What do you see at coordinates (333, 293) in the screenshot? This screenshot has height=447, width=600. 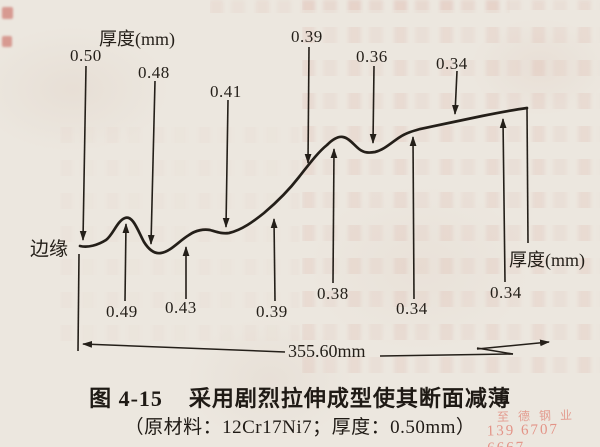 I see `measurement-label-bottom: 0.38` at bounding box center [333, 293].